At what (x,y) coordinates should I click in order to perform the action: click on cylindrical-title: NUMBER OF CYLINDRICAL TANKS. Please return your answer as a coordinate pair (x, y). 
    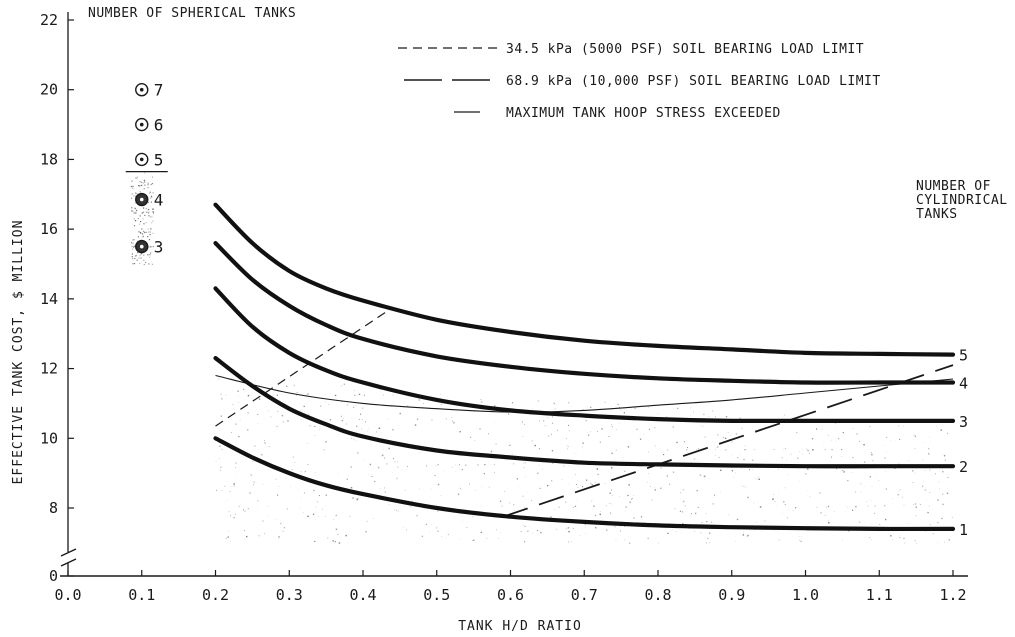
    Looking at the image, I should click on (961, 200).